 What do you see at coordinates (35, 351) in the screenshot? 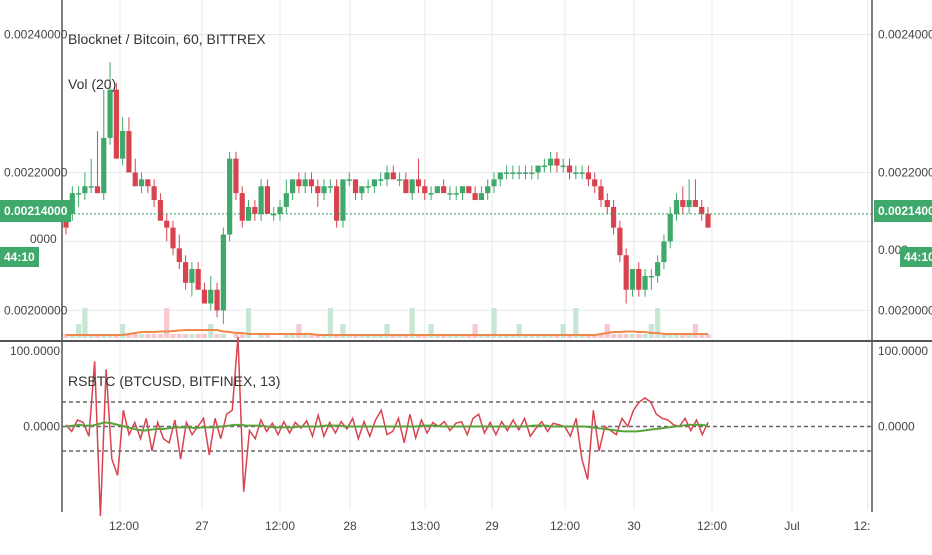
I see `left-indicator-tick: 100.0000` at bounding box center [35, 351].